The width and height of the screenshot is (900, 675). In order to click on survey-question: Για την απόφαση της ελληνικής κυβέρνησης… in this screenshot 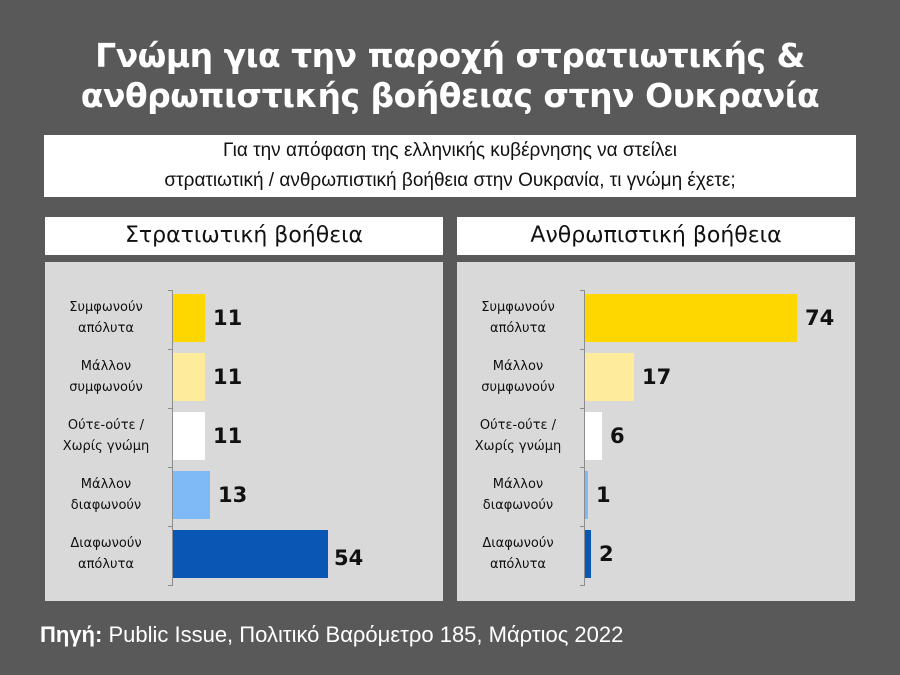, I will do `click(450, 166)`.